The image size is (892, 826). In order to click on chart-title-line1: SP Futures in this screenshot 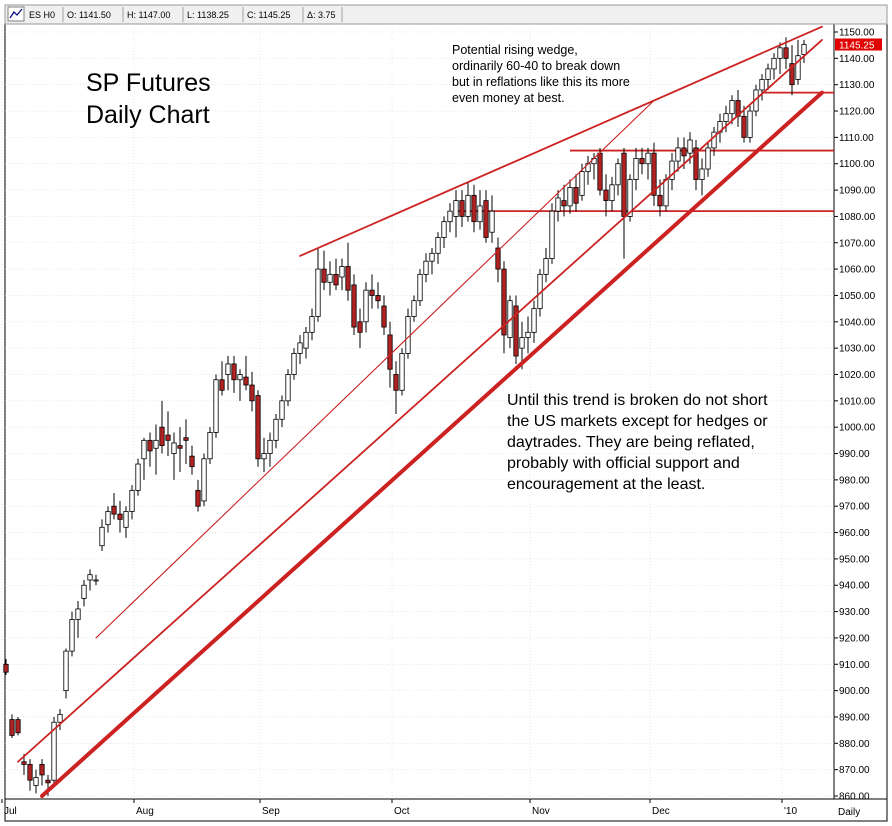, I will do `click(148, 83)`.